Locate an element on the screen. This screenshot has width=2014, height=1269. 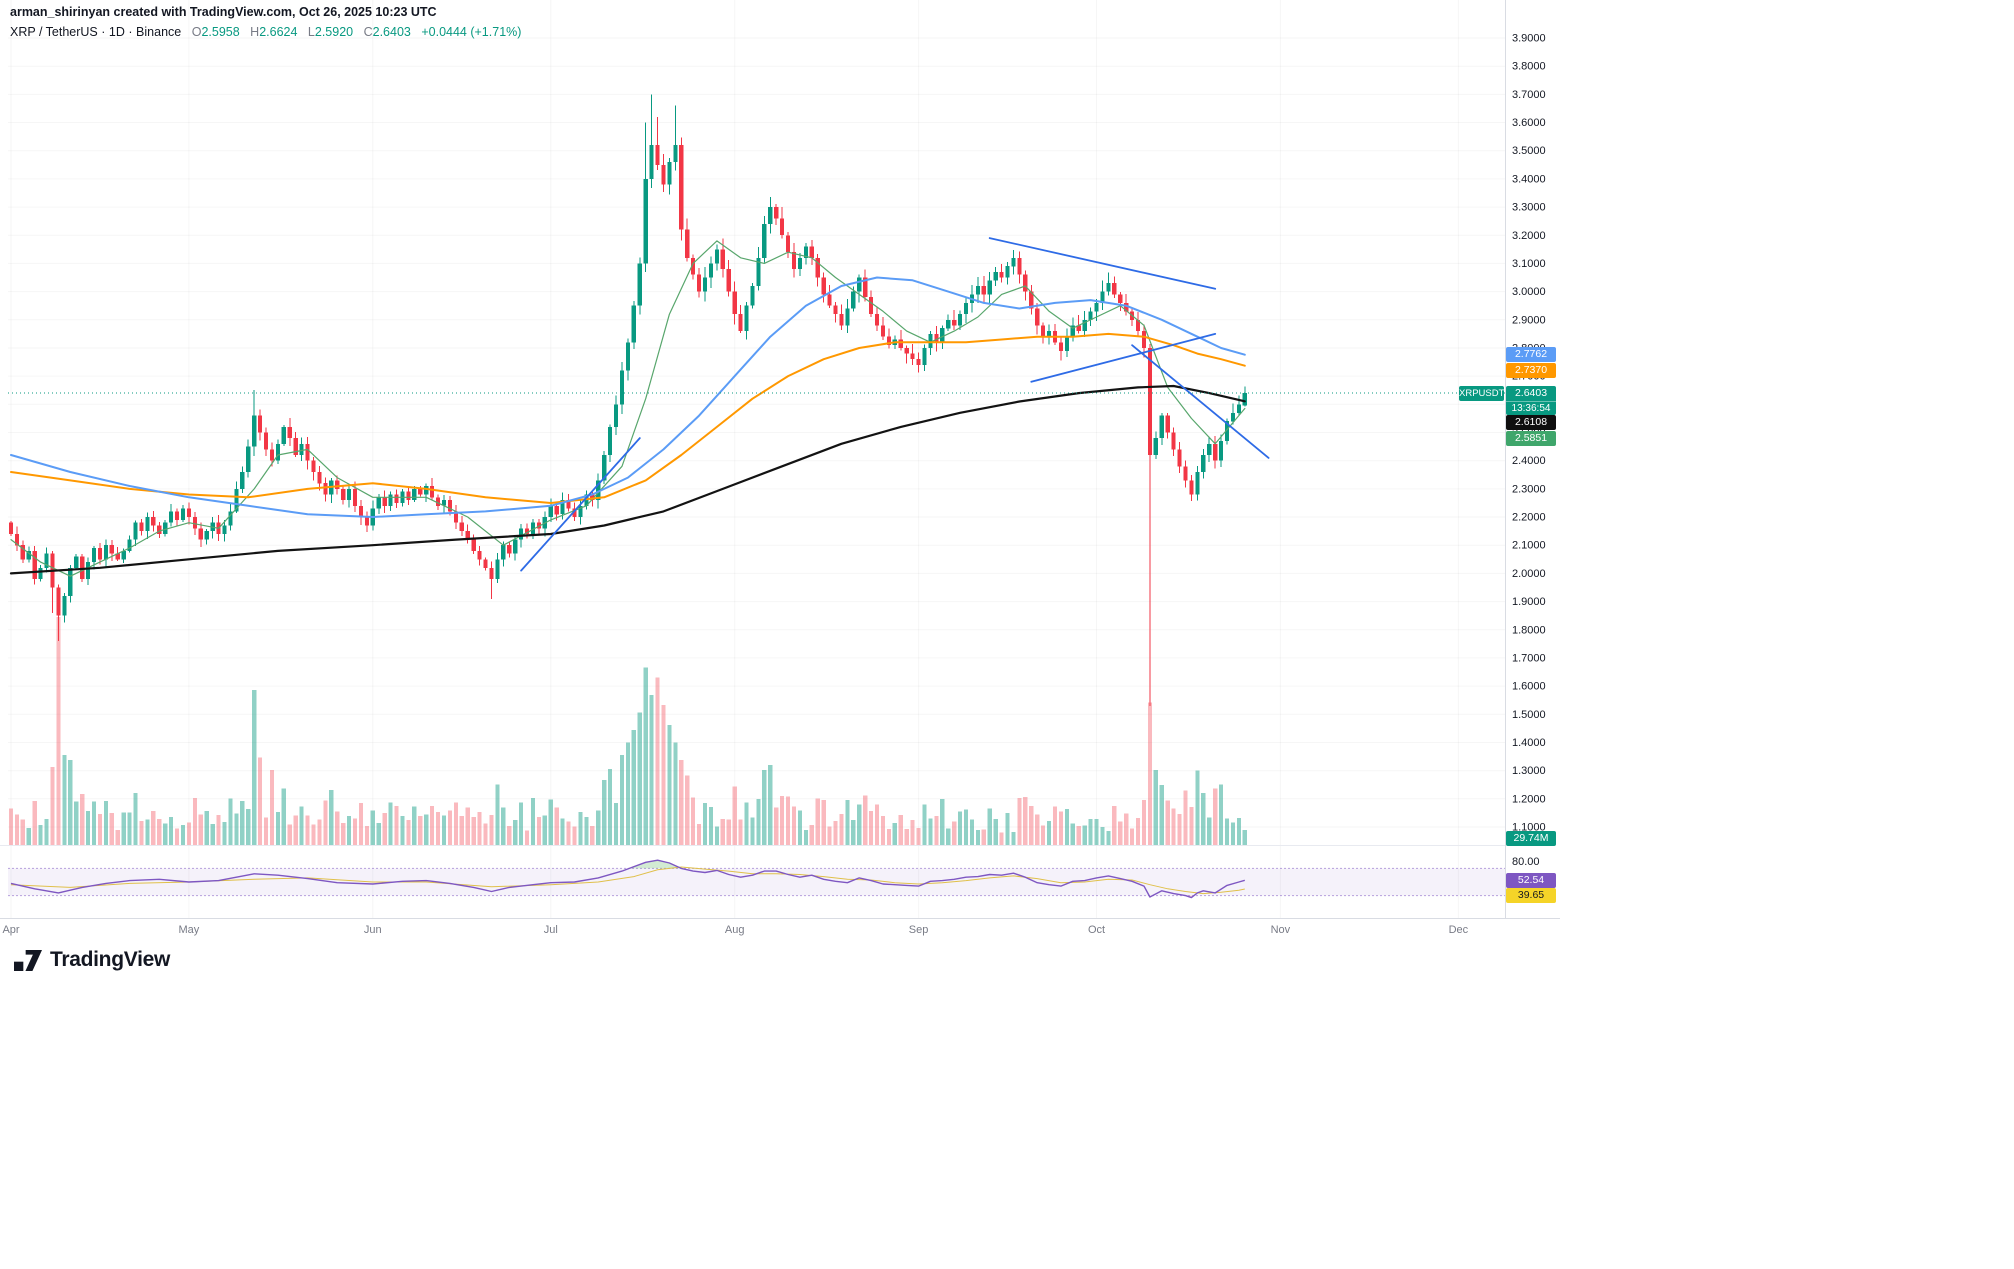
time-axis-labels: Apr May Jun Jul Aug Sep Oct Nov Dec is located at coordinates (735, 930).